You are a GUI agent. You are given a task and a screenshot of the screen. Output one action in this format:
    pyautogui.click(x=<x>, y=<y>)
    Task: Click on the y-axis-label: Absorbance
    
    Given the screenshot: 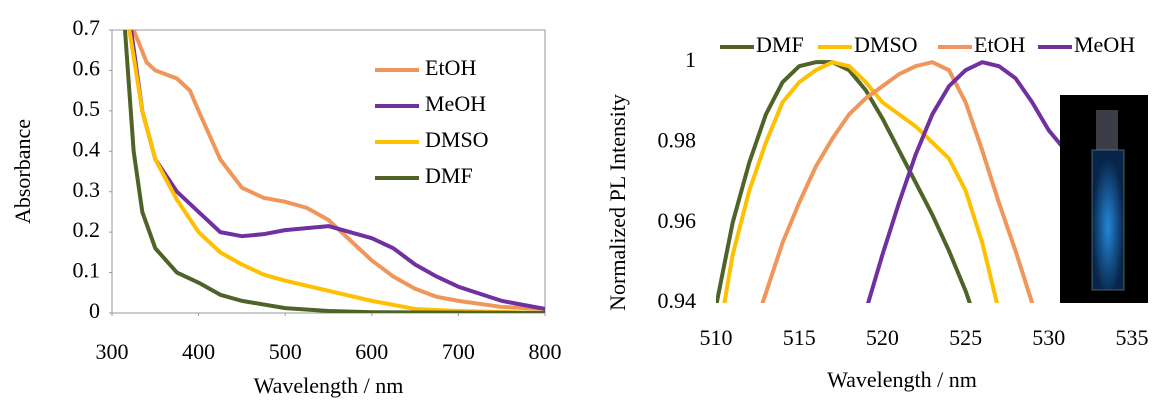 What is the action you would take?
    pyautogui.click(x=22, y=171)
    